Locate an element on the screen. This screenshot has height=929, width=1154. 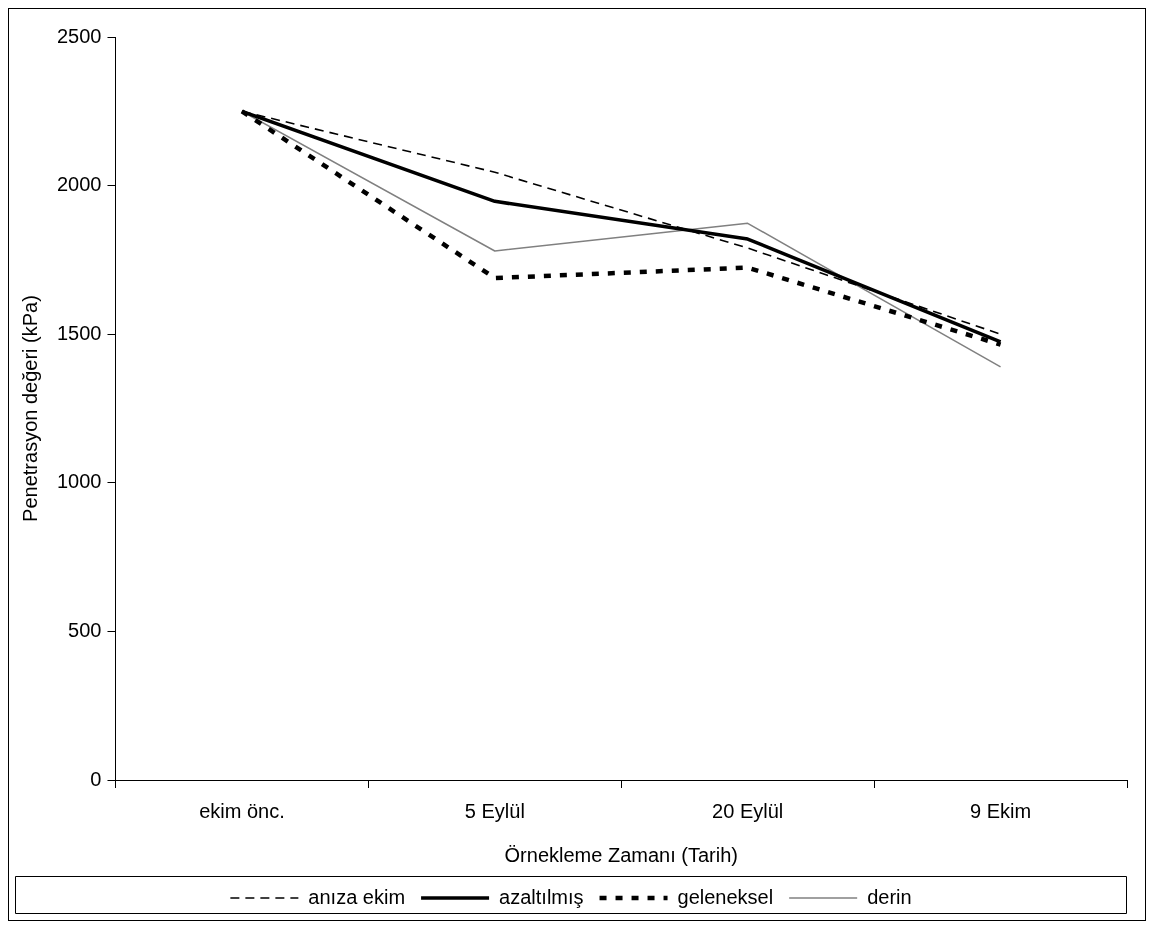
y-tick-label: 2500 is located at coordinates (79, 35).